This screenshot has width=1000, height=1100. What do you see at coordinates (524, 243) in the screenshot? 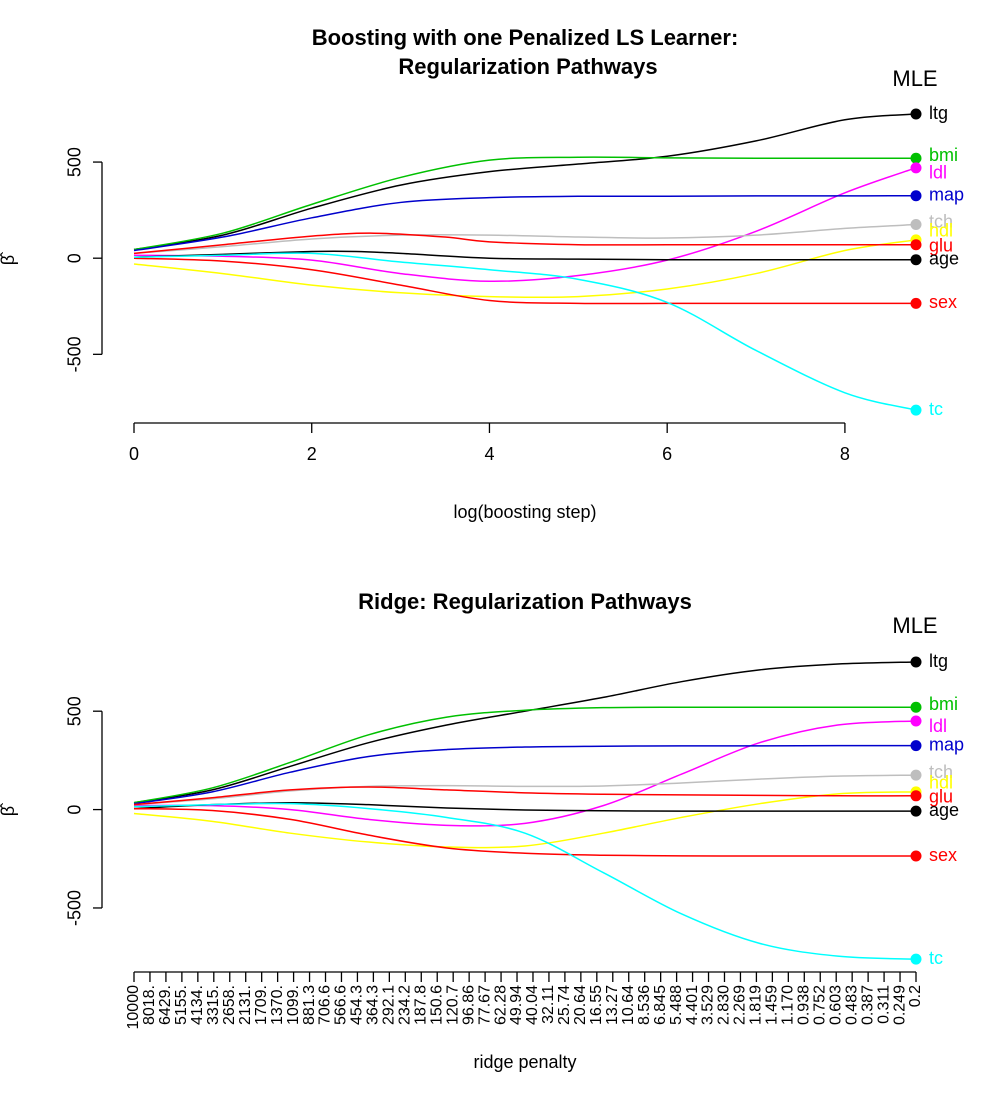
I see `top-series-line-glu` at bounding box center [524, 243].